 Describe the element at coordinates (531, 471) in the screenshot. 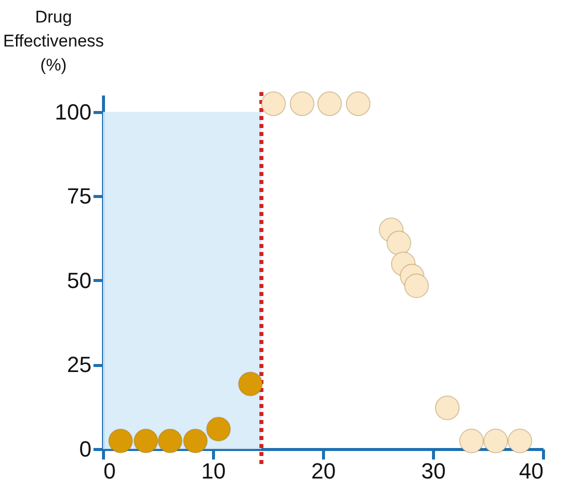

I see `x-tick-label: 40` at that location.